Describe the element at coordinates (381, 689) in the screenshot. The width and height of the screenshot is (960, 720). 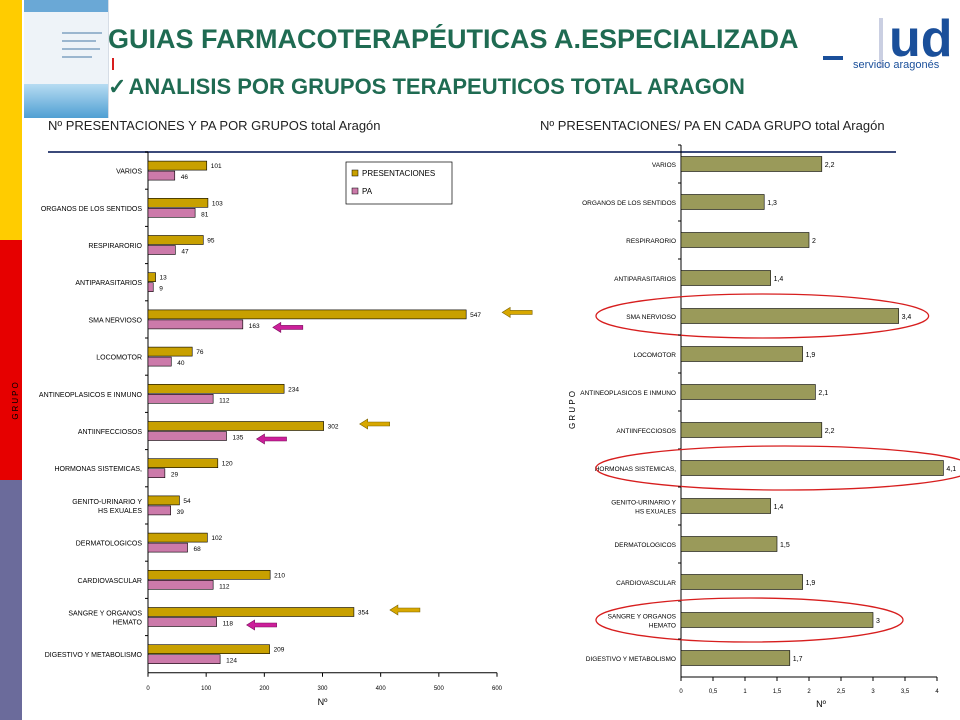
I see `chart1-x-tick-label: 400` at that location.